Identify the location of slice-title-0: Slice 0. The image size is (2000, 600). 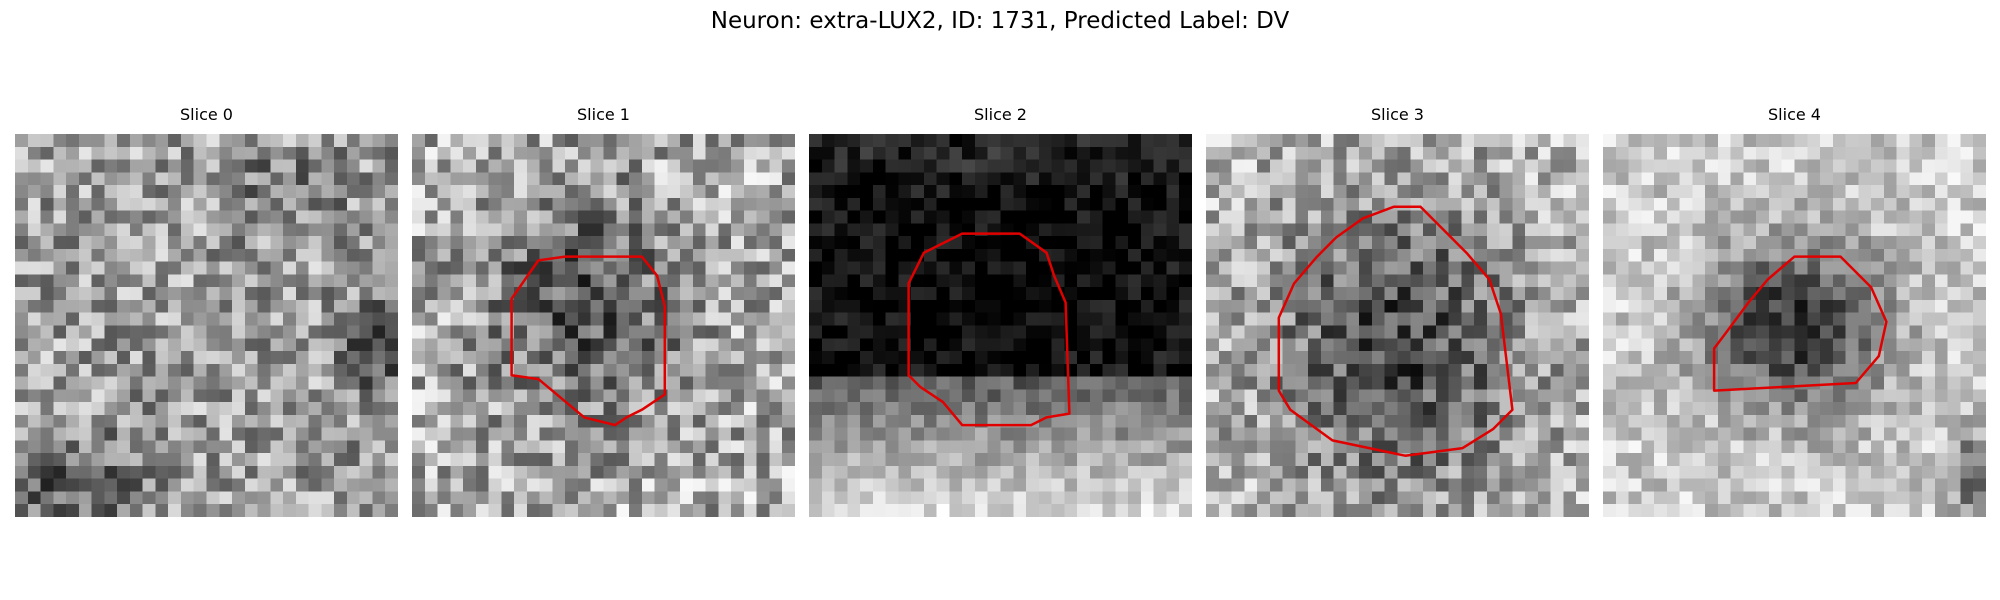
(206, 114).